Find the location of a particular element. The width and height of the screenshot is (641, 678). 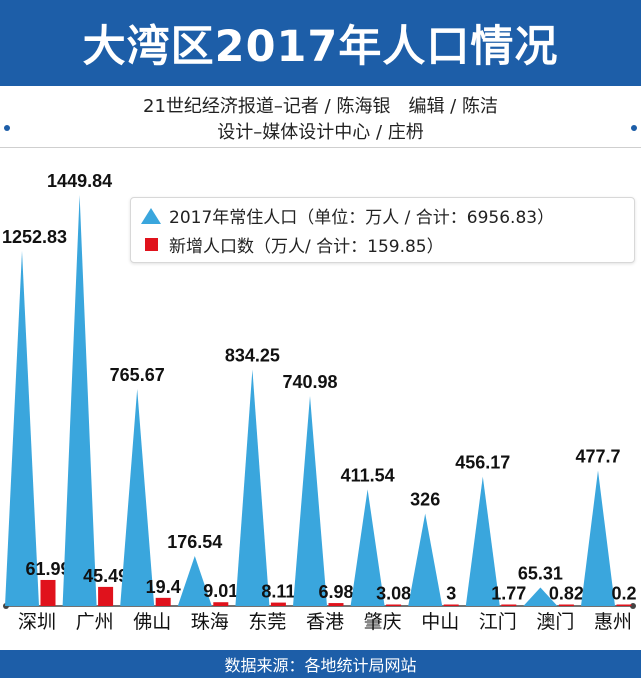

new-value-label-0: 61.99 is located at coordinates (47, 569).